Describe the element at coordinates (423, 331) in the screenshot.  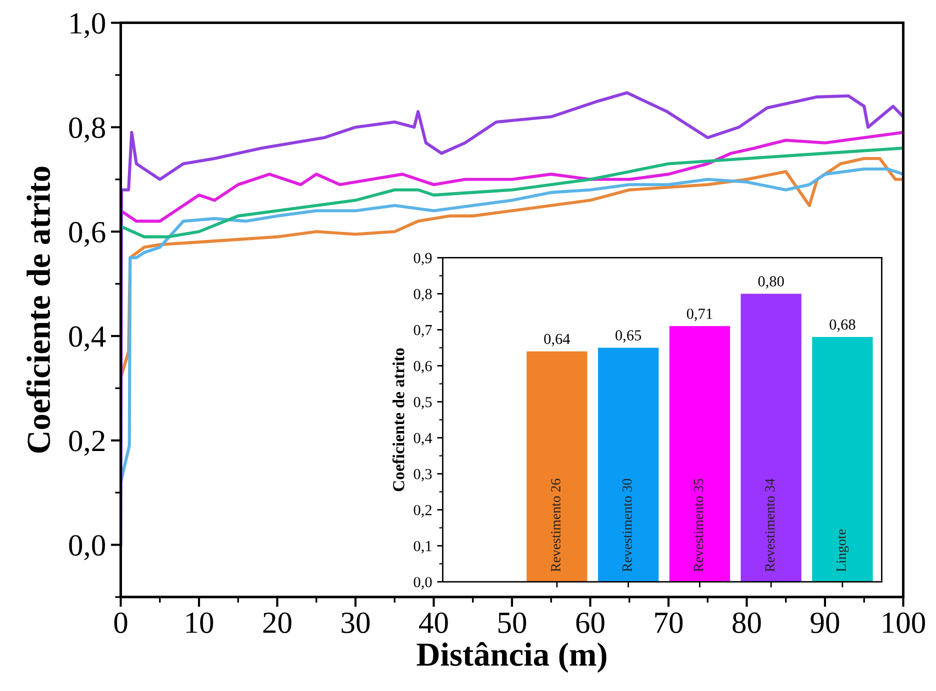
I see `y-tick-label: 0,7` at that location.